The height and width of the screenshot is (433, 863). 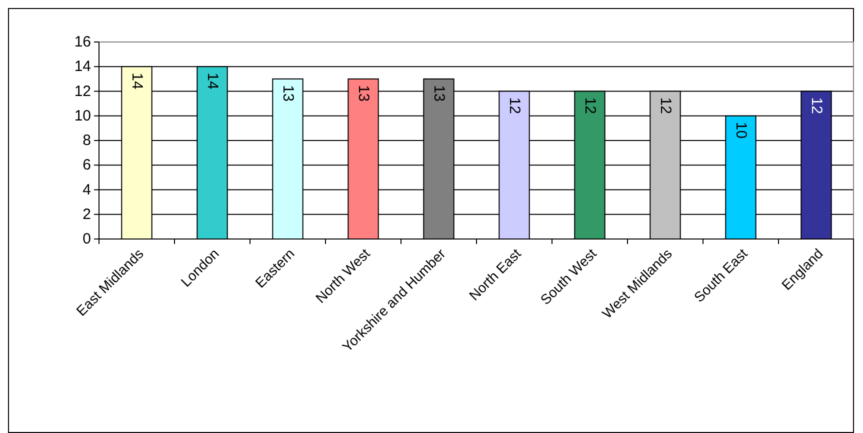 What do you see at coordinates (82, 115) in the screenshot?
I see `y-tick-label: 10` at bounding box center [82, 115].